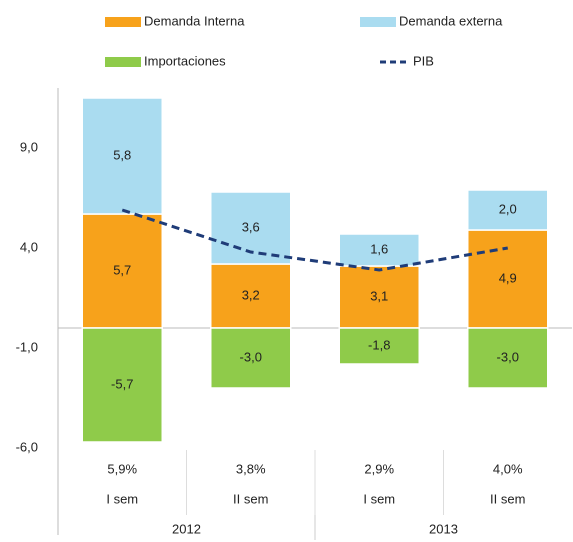  Describe the element at coordinates (185, 60) in the screenshot. I see `legend-label: Importaciones` at that location.